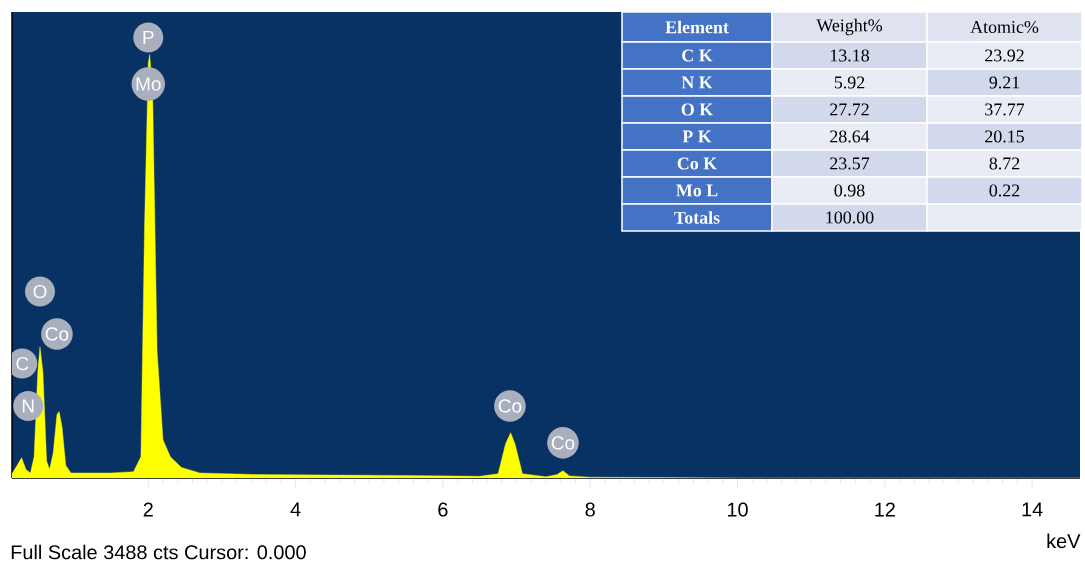  What do you see at coordinates (849, 55) in the screenshot?
I see `annotation: 13.18` at bounding box center [849, 55].